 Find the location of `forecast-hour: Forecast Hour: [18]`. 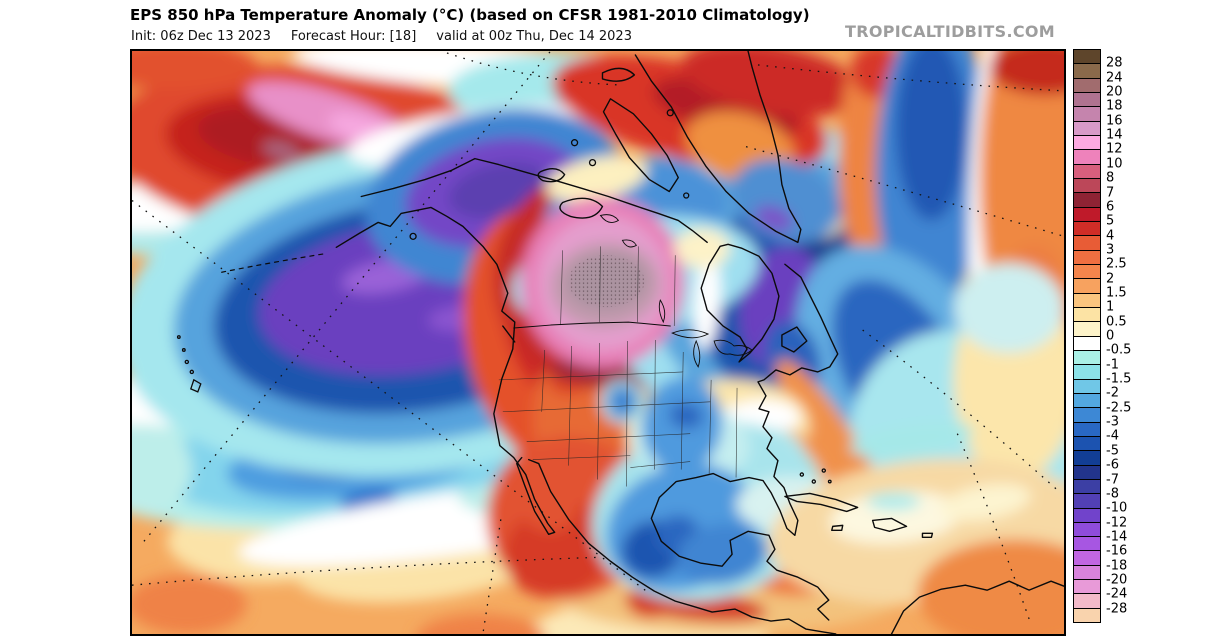

forecast-hour: Forecast Hour: [18] is located at coordinates (353, 36).